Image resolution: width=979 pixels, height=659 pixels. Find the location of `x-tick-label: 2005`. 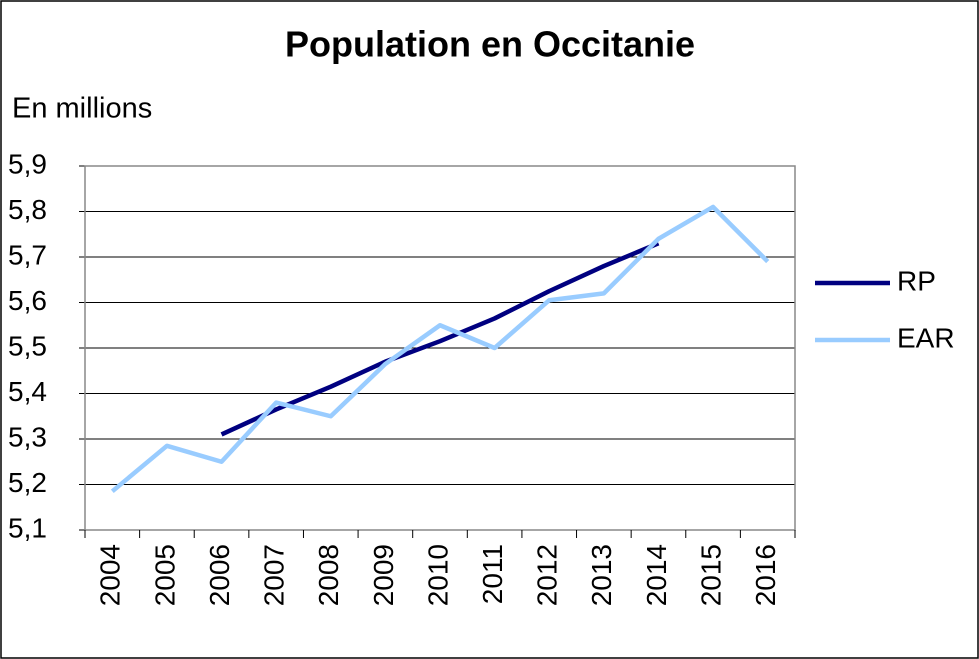

x-tick-label: 2005 is located at coordinates (164, 575).